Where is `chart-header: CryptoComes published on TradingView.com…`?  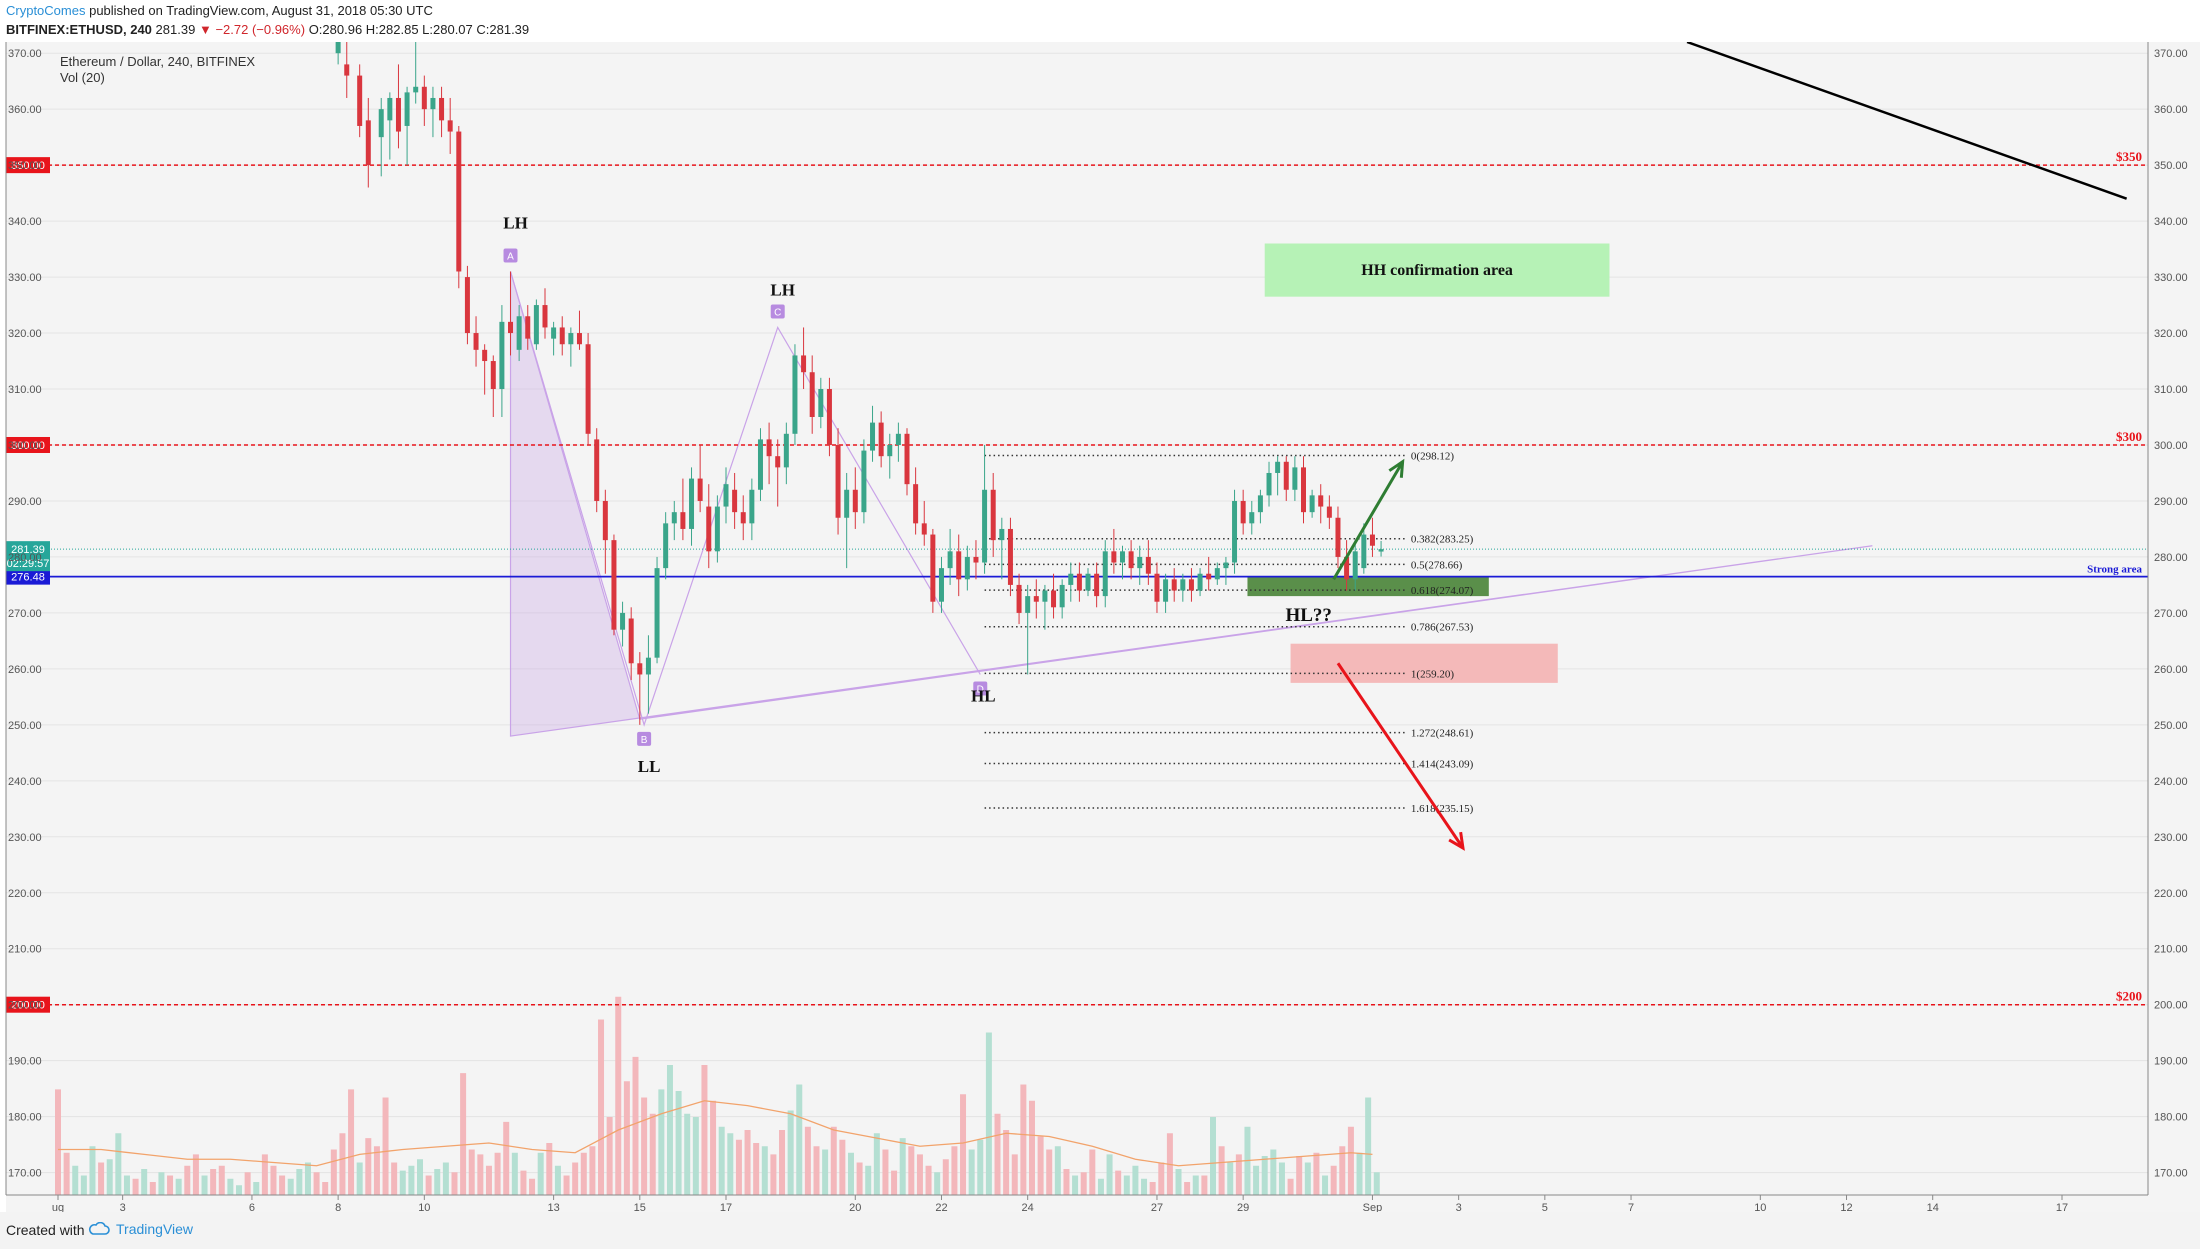 chart-header: CryptoComes published on TradingView.com… is located at coordinates (1100, 21).